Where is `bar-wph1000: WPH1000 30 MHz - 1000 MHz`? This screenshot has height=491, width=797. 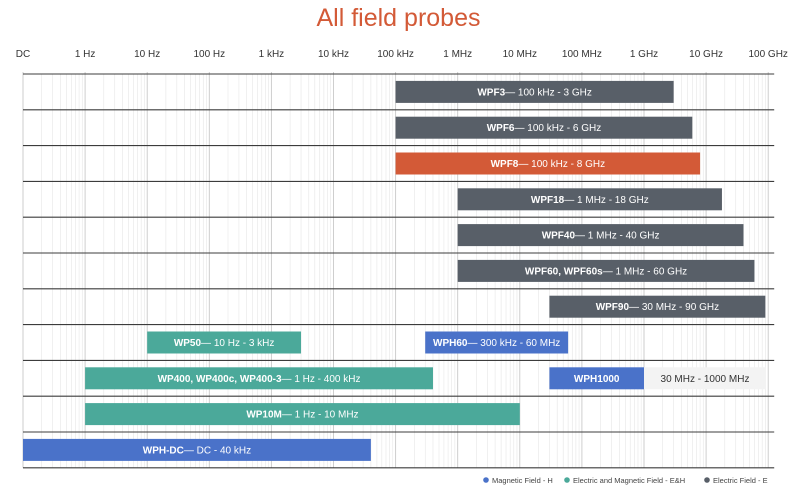 bar-wph1000: WPH1000 30 MHz - 1000 MHz is located at coordinates (657, 378).